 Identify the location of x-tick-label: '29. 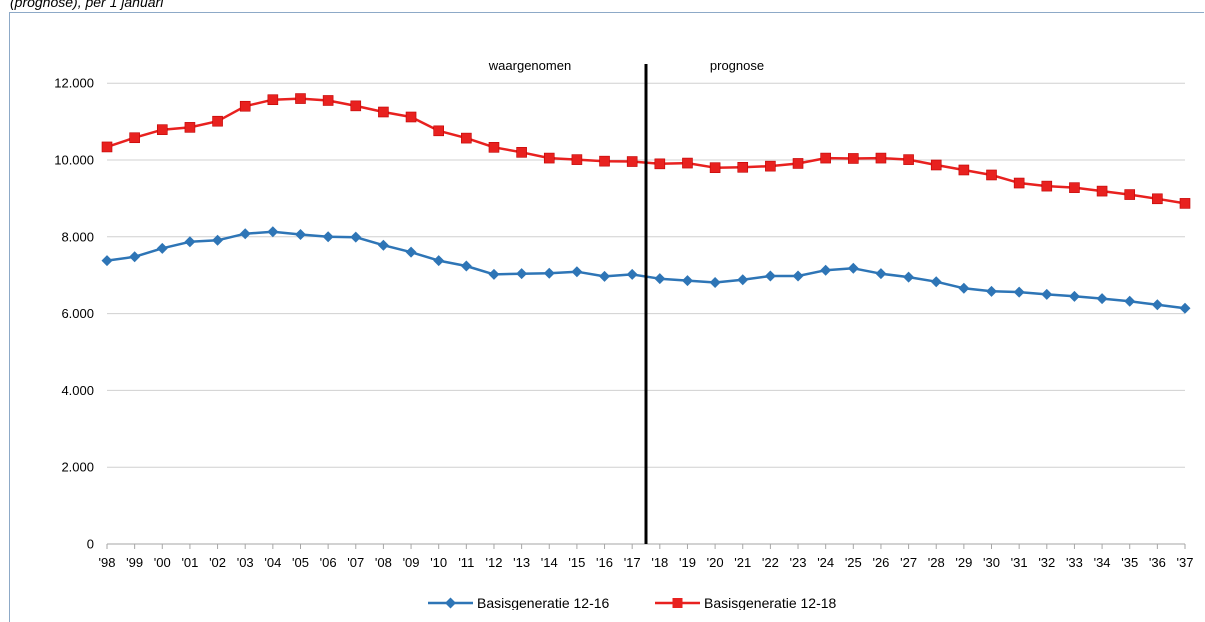
(963, 562).